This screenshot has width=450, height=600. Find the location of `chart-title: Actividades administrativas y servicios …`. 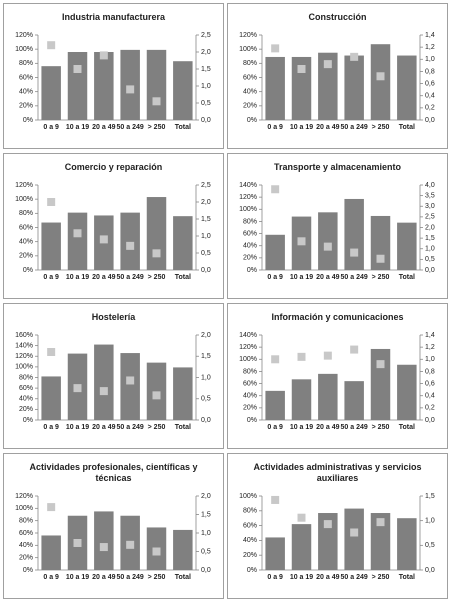

chart-title: Actividades administrativas y servicios … is located at coordinates (337, 472).